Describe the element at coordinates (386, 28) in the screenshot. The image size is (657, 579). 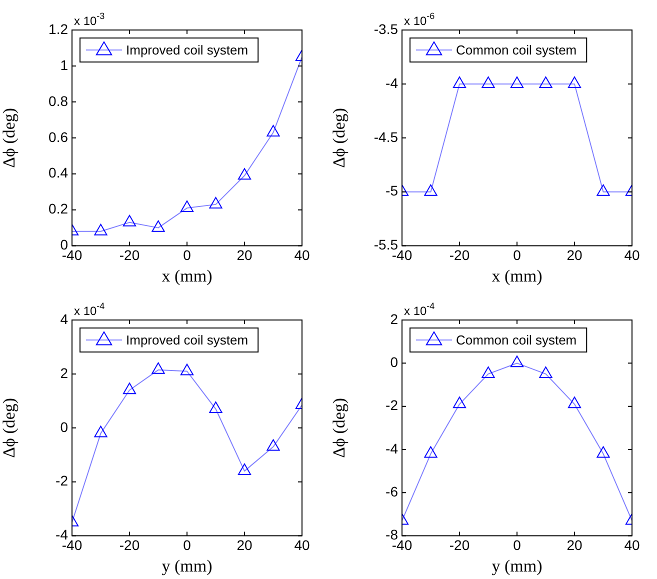
I see `y-tick-label: -3.5` at that location.